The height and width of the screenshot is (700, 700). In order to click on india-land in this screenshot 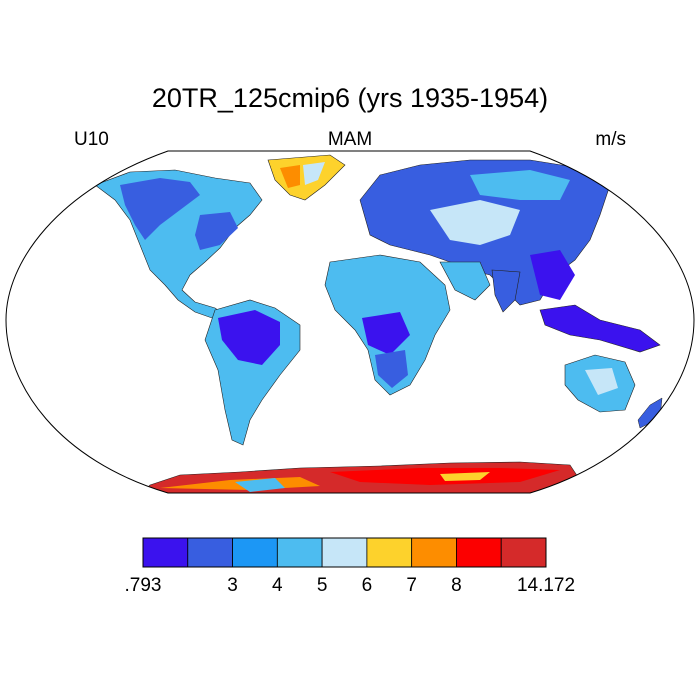, I will do `click(506, 291)`.